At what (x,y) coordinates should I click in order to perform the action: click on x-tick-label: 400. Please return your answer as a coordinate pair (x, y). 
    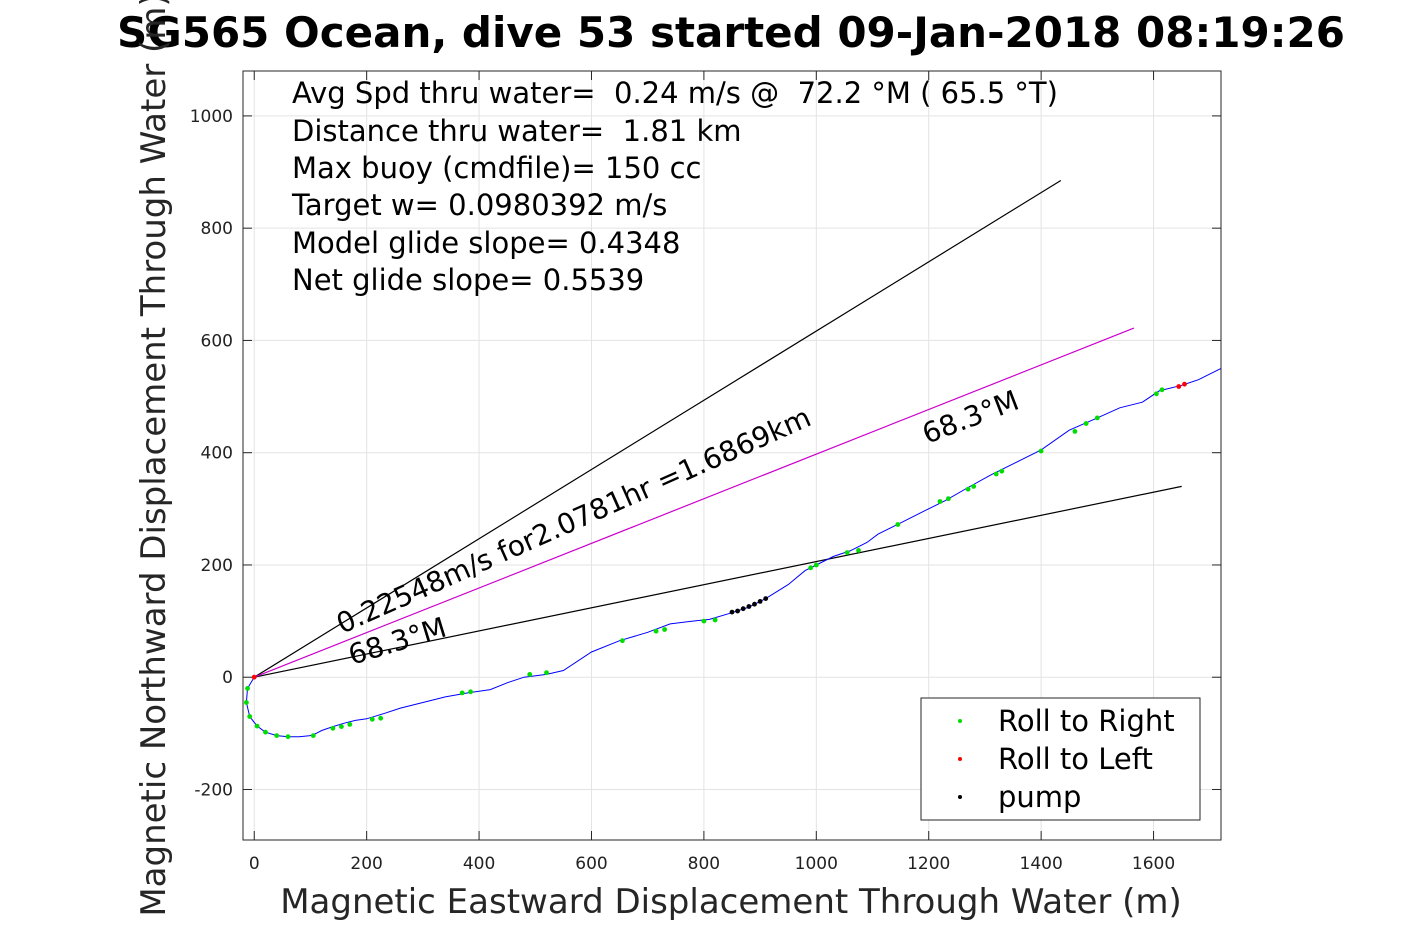
    Looking at the image, I should click on (479, 864).